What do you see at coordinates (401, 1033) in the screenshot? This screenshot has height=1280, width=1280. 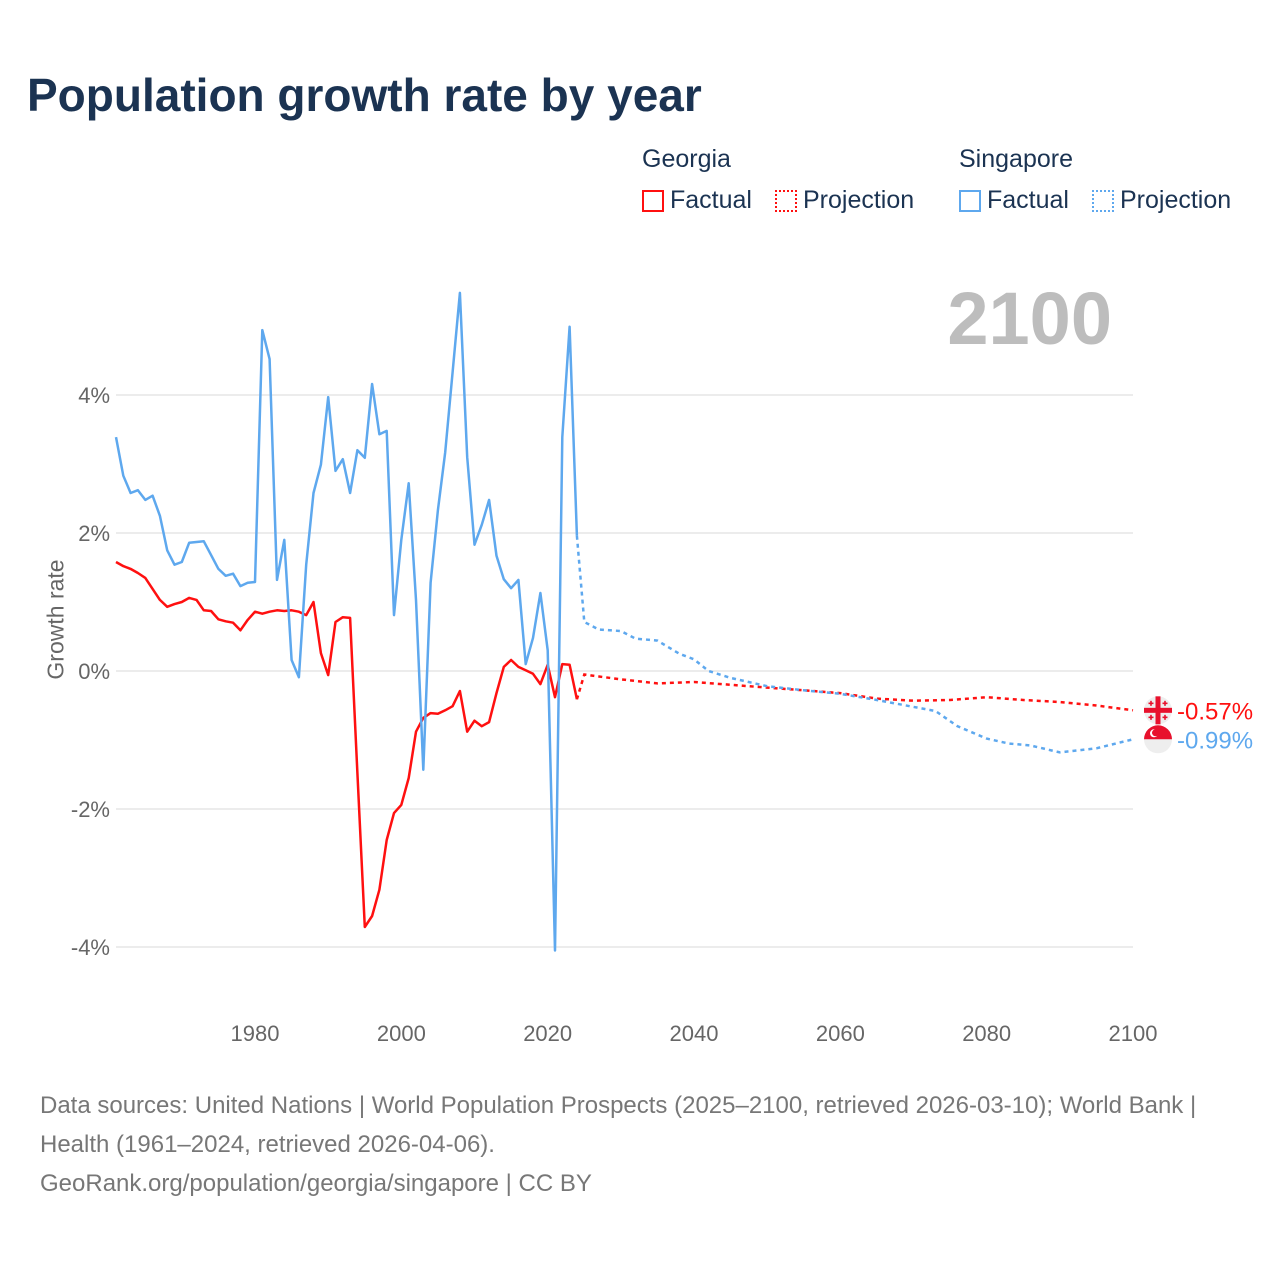 I see `x-tick-label: 2000` at bounding box center [401, 1033].